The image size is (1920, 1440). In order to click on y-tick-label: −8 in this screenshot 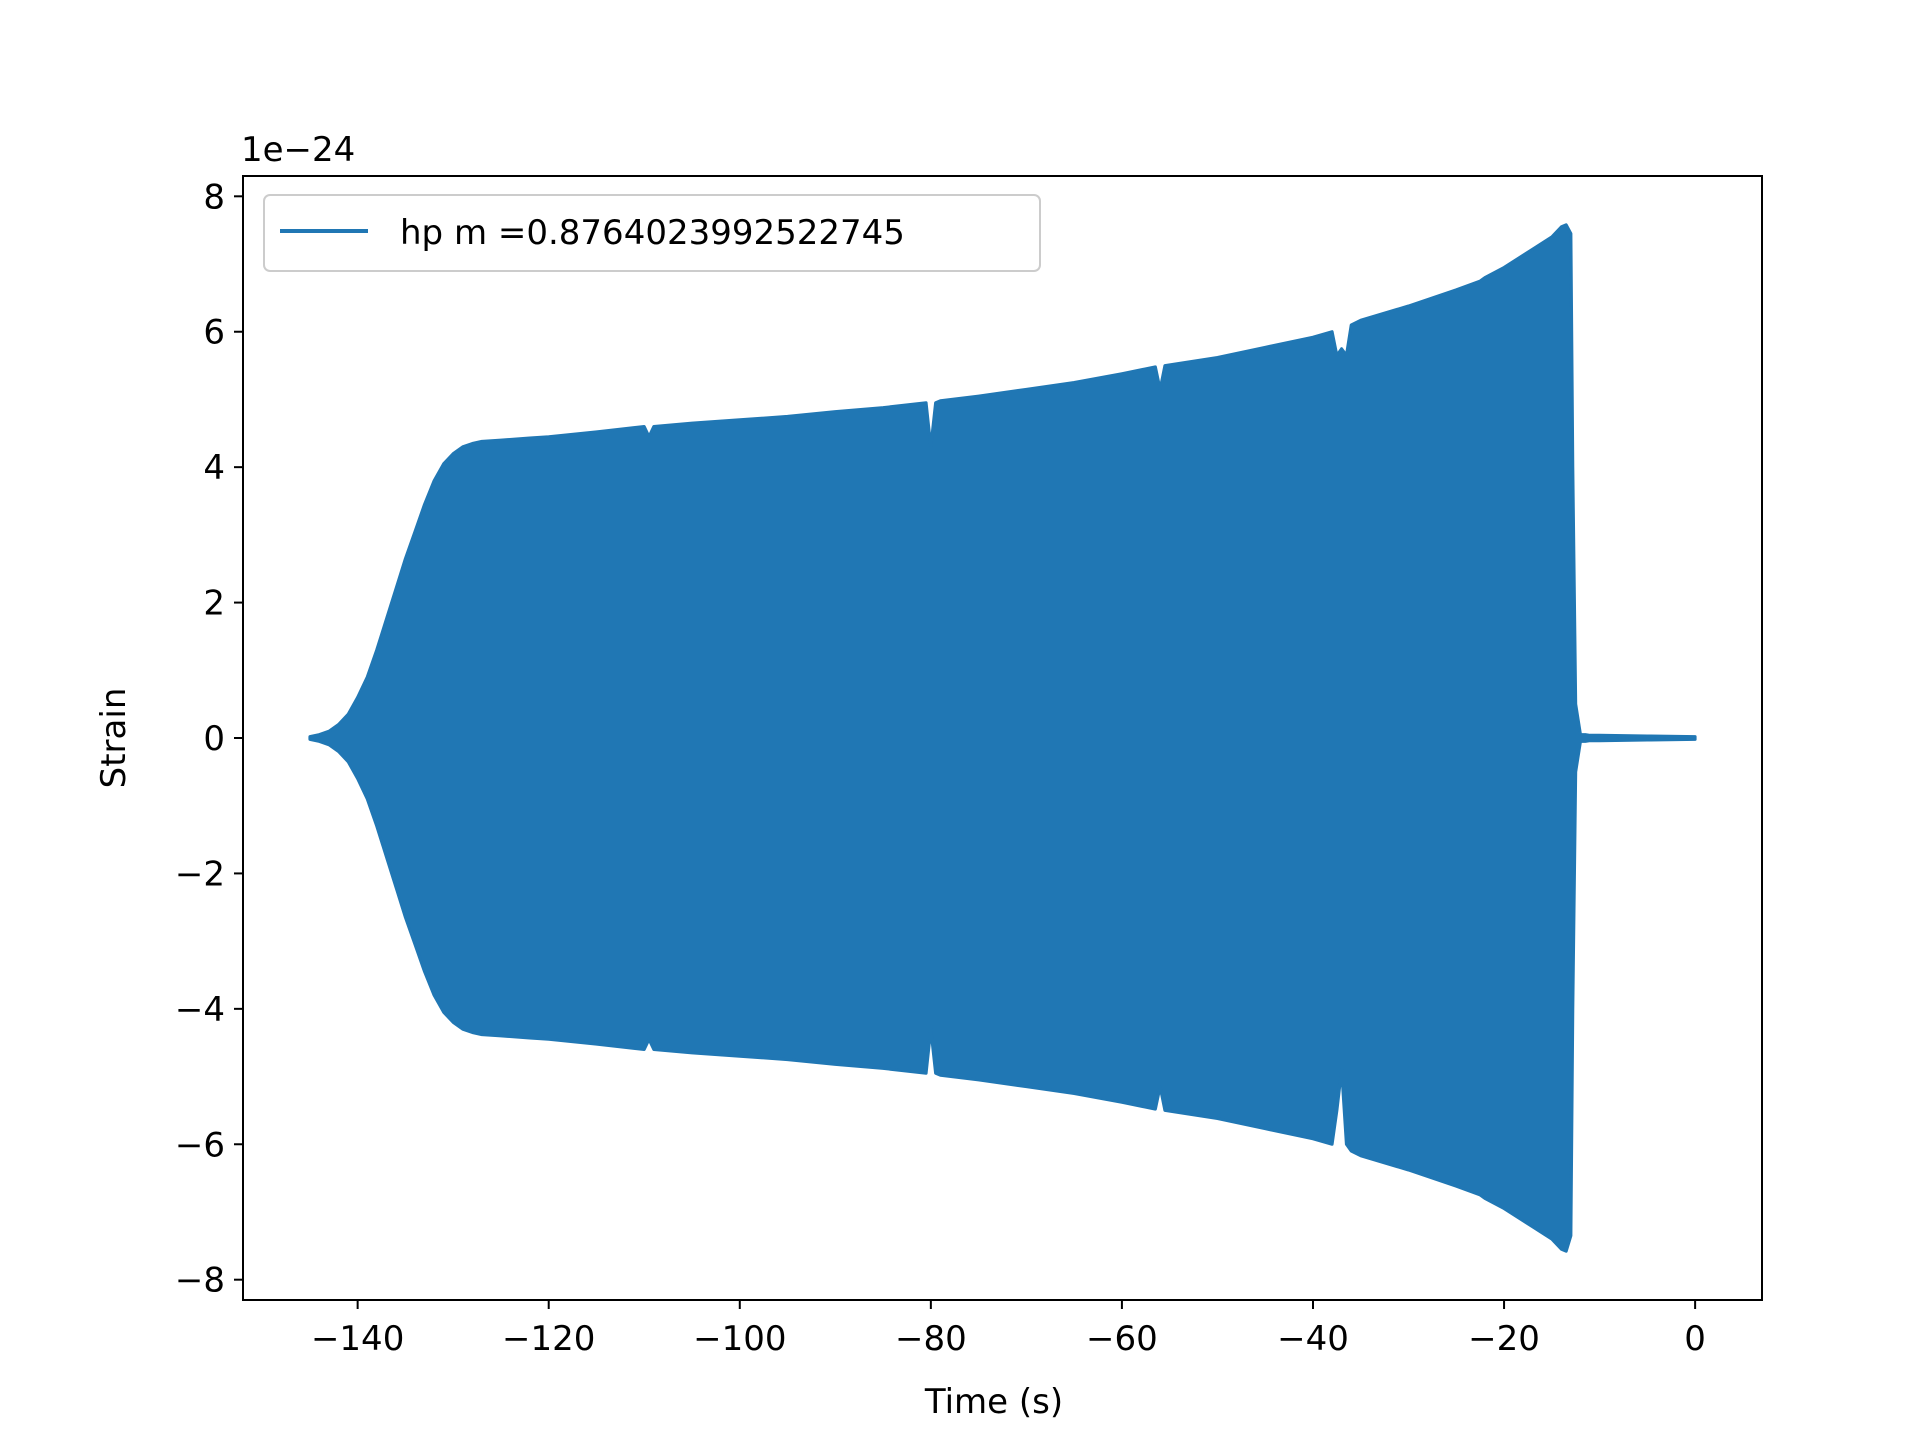, I will do `click(200, 1281)`.